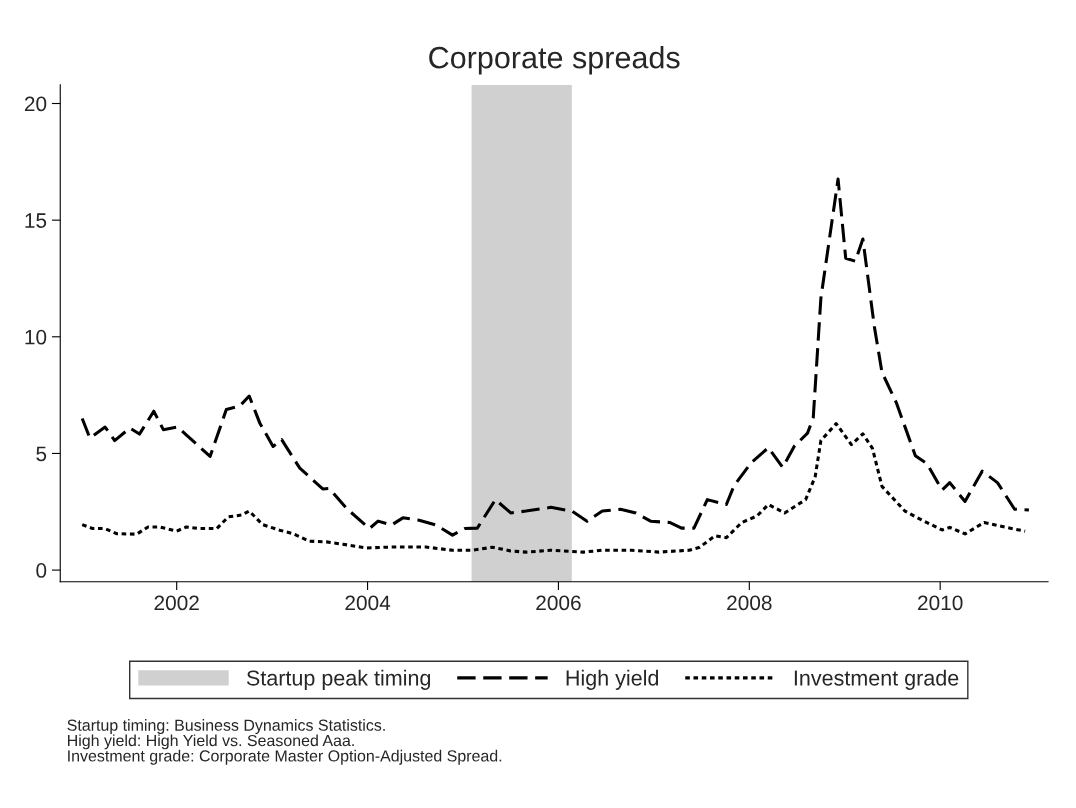 The image size is (1076, 808). Describe the element at coordinates (749, 603) in the screenshot. I see `x-tick-label: 2008` at that location.